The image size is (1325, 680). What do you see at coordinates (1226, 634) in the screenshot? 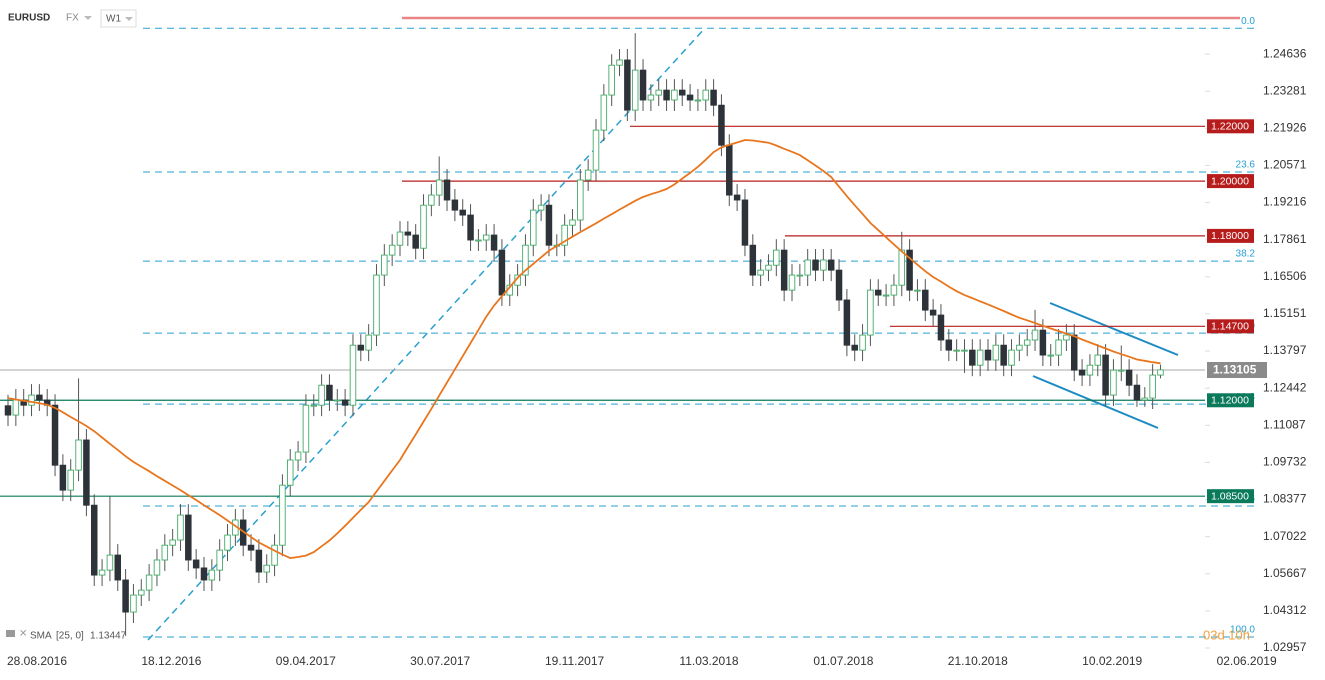
I see `countdown: 03d 10h` at bounding box center [1226, 634].